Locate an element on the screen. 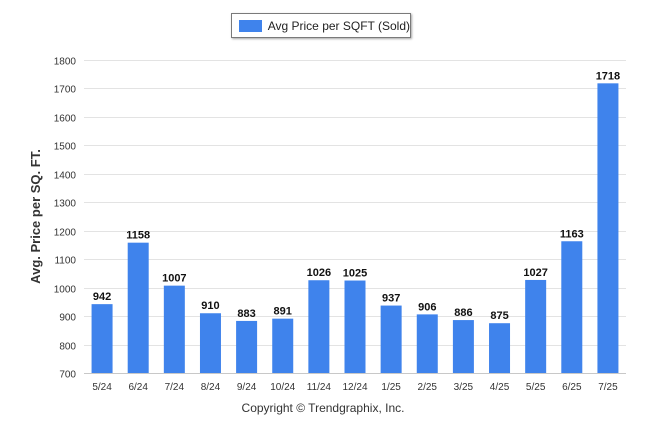  x-tick-label: 7/25 is located at coordinates (608, 387).